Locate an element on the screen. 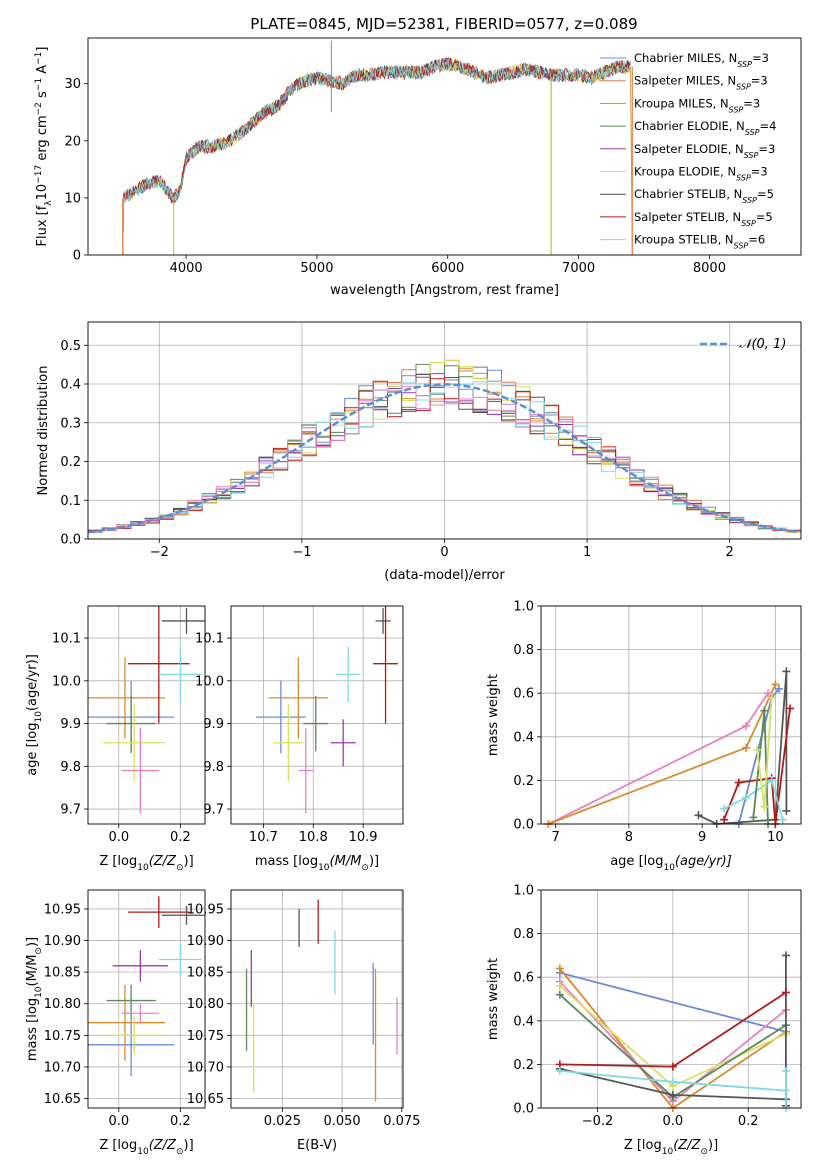 This screenshot has height=1170, width=819. y-axis-label-part: (age/yr)] is located at coordinates (32, 682).